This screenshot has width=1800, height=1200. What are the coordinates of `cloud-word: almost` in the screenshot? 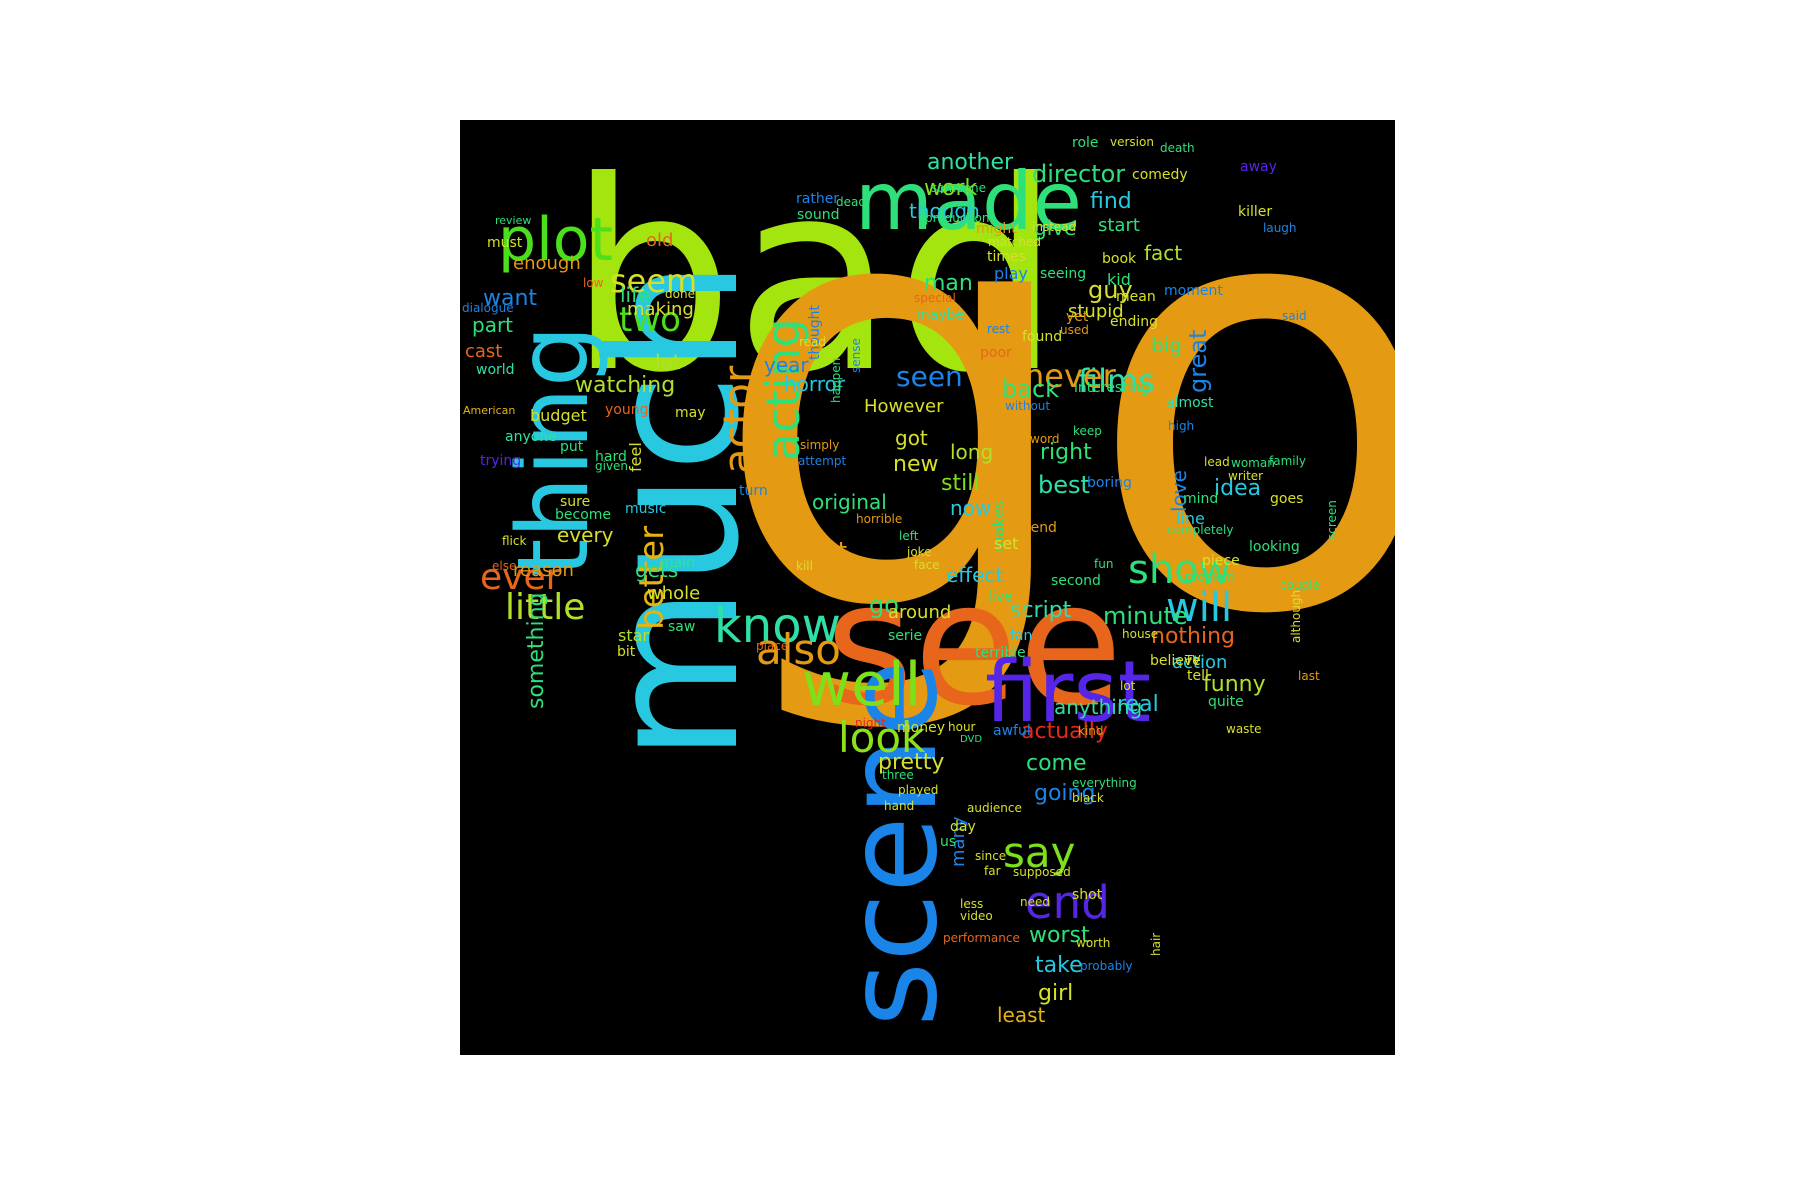 It's located at (1190, 403).